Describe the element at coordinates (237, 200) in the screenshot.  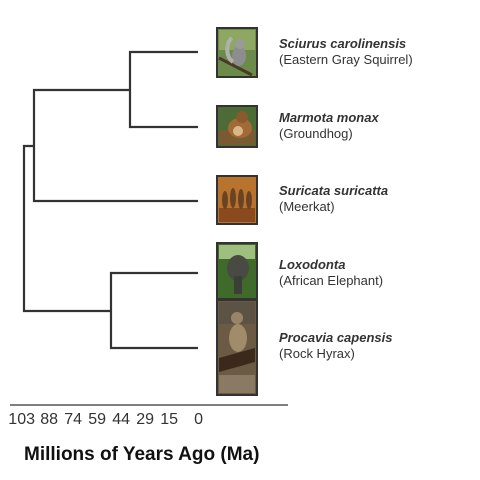
I see `meerkats-picture` at that location.